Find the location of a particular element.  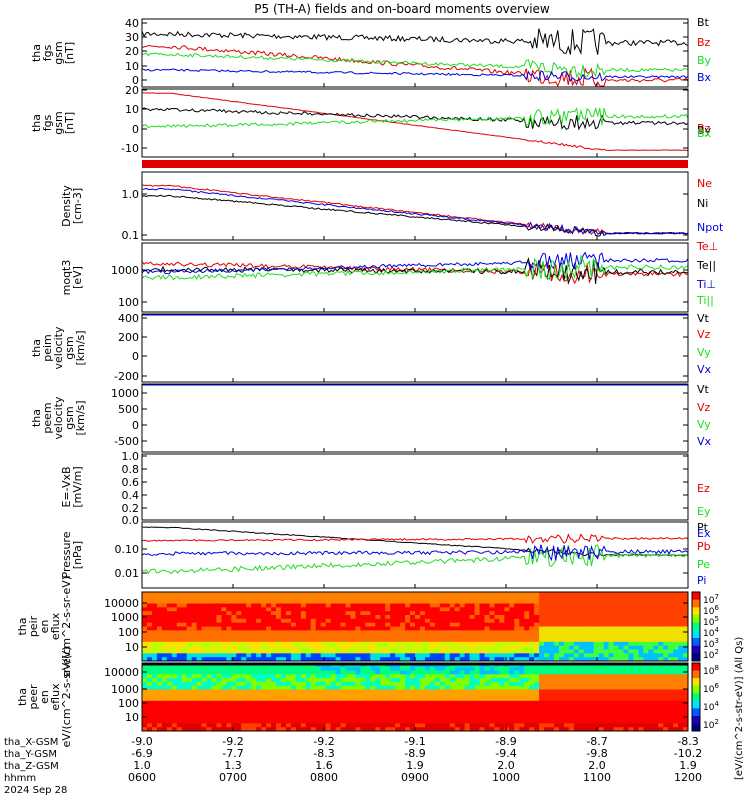

y-tick-label: 0 is located at coordinates (135, 129).